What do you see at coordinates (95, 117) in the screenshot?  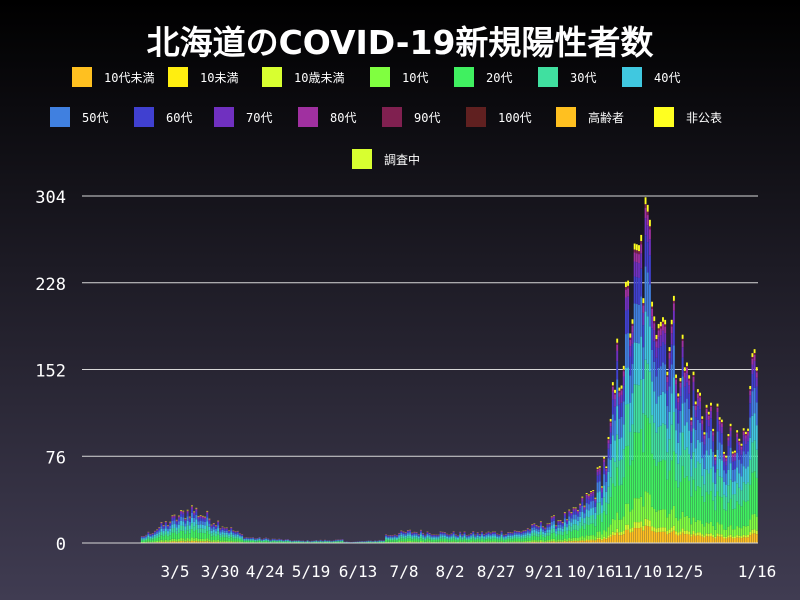 I see `legend-label: 50代` at bounding box center [95, 117].